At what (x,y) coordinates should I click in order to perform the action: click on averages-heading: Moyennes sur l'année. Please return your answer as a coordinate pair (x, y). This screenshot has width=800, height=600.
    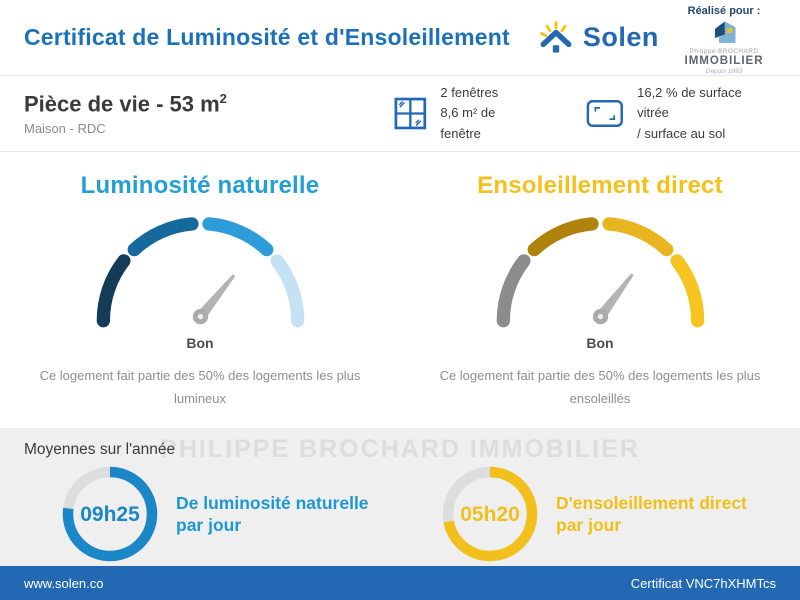
    Looking at the image, I should click on (100, 449).